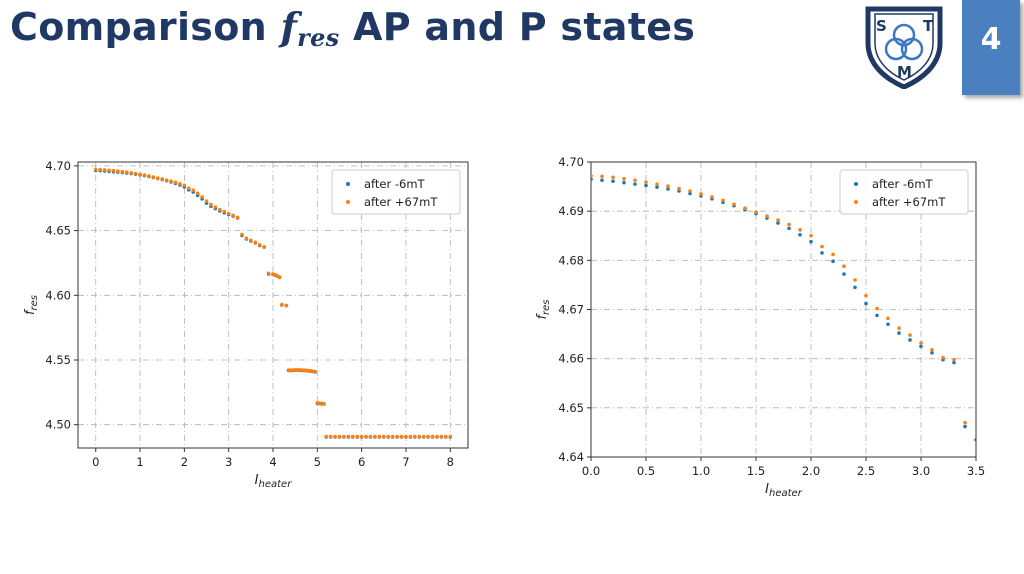  What do you see at coordinates (228, 462) in the screenshot?
I see `x-tick-label: 3` at bounding box center [228, 462].